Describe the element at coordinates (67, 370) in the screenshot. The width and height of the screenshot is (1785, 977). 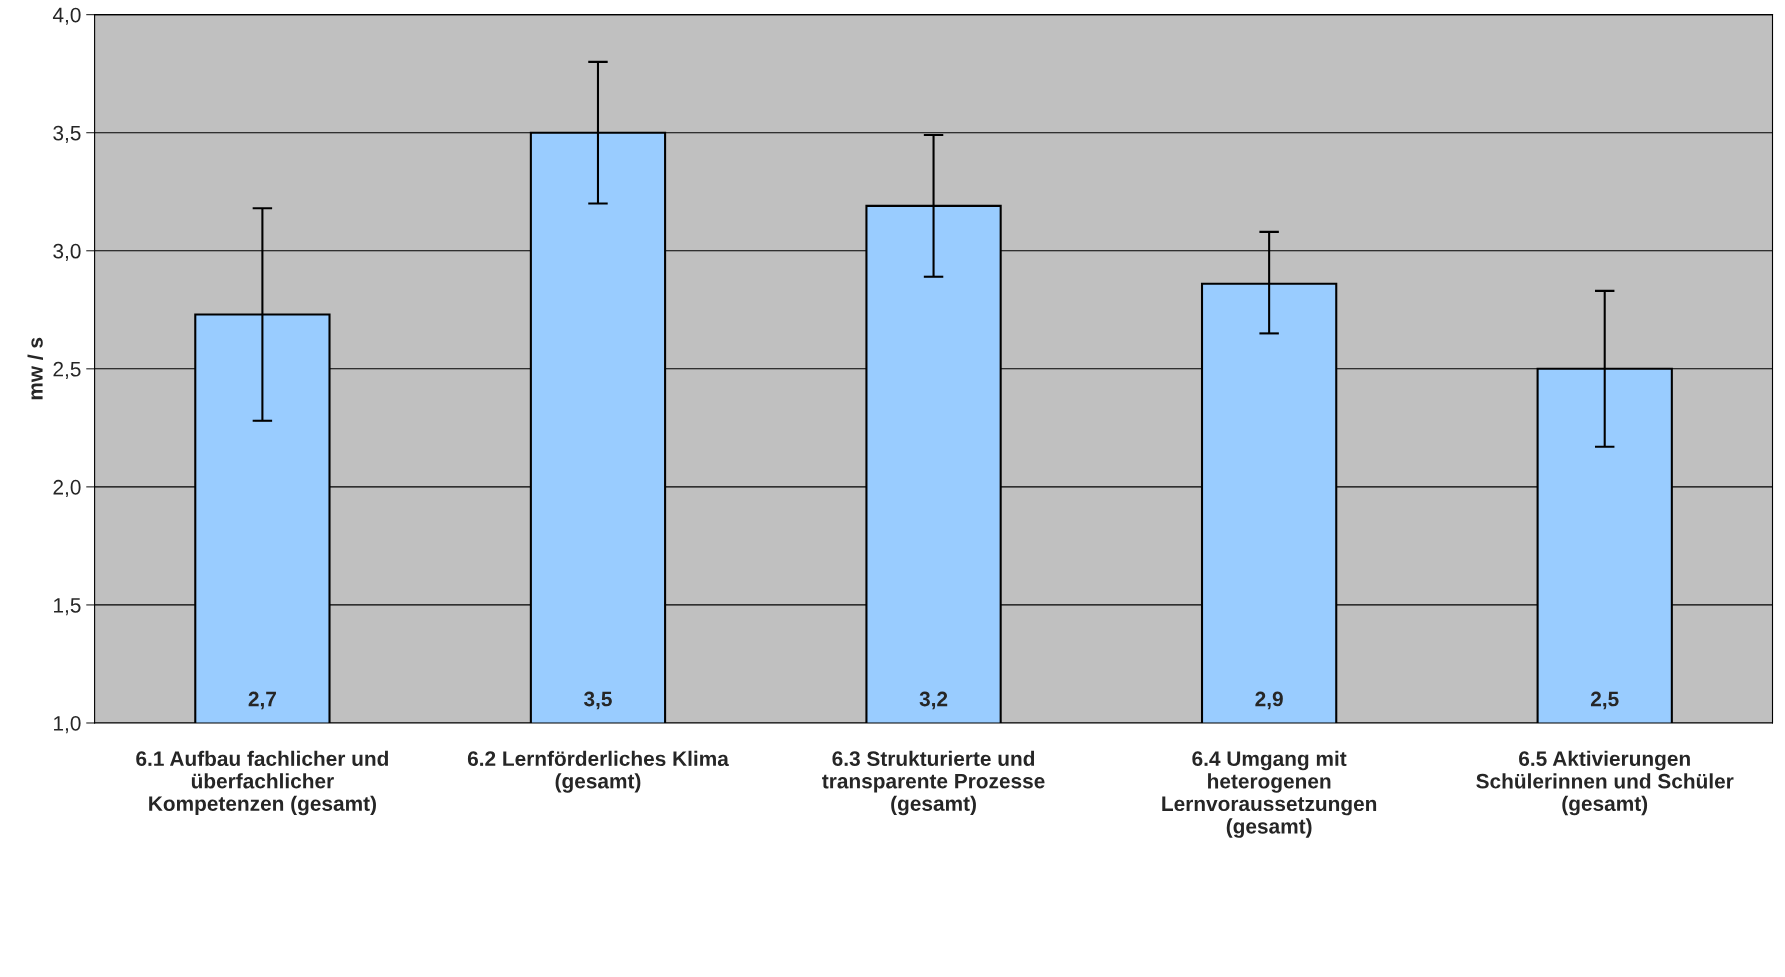
I see `y-tick-label: 2,5` at that location.